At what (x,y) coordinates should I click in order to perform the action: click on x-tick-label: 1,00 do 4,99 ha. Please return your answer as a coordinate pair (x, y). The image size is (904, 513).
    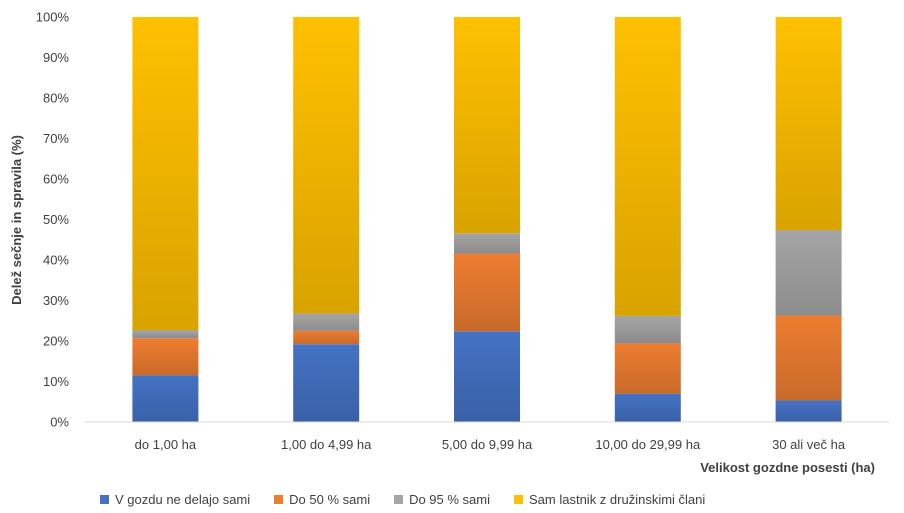
    Looking at the image, I should click on (326, 444).